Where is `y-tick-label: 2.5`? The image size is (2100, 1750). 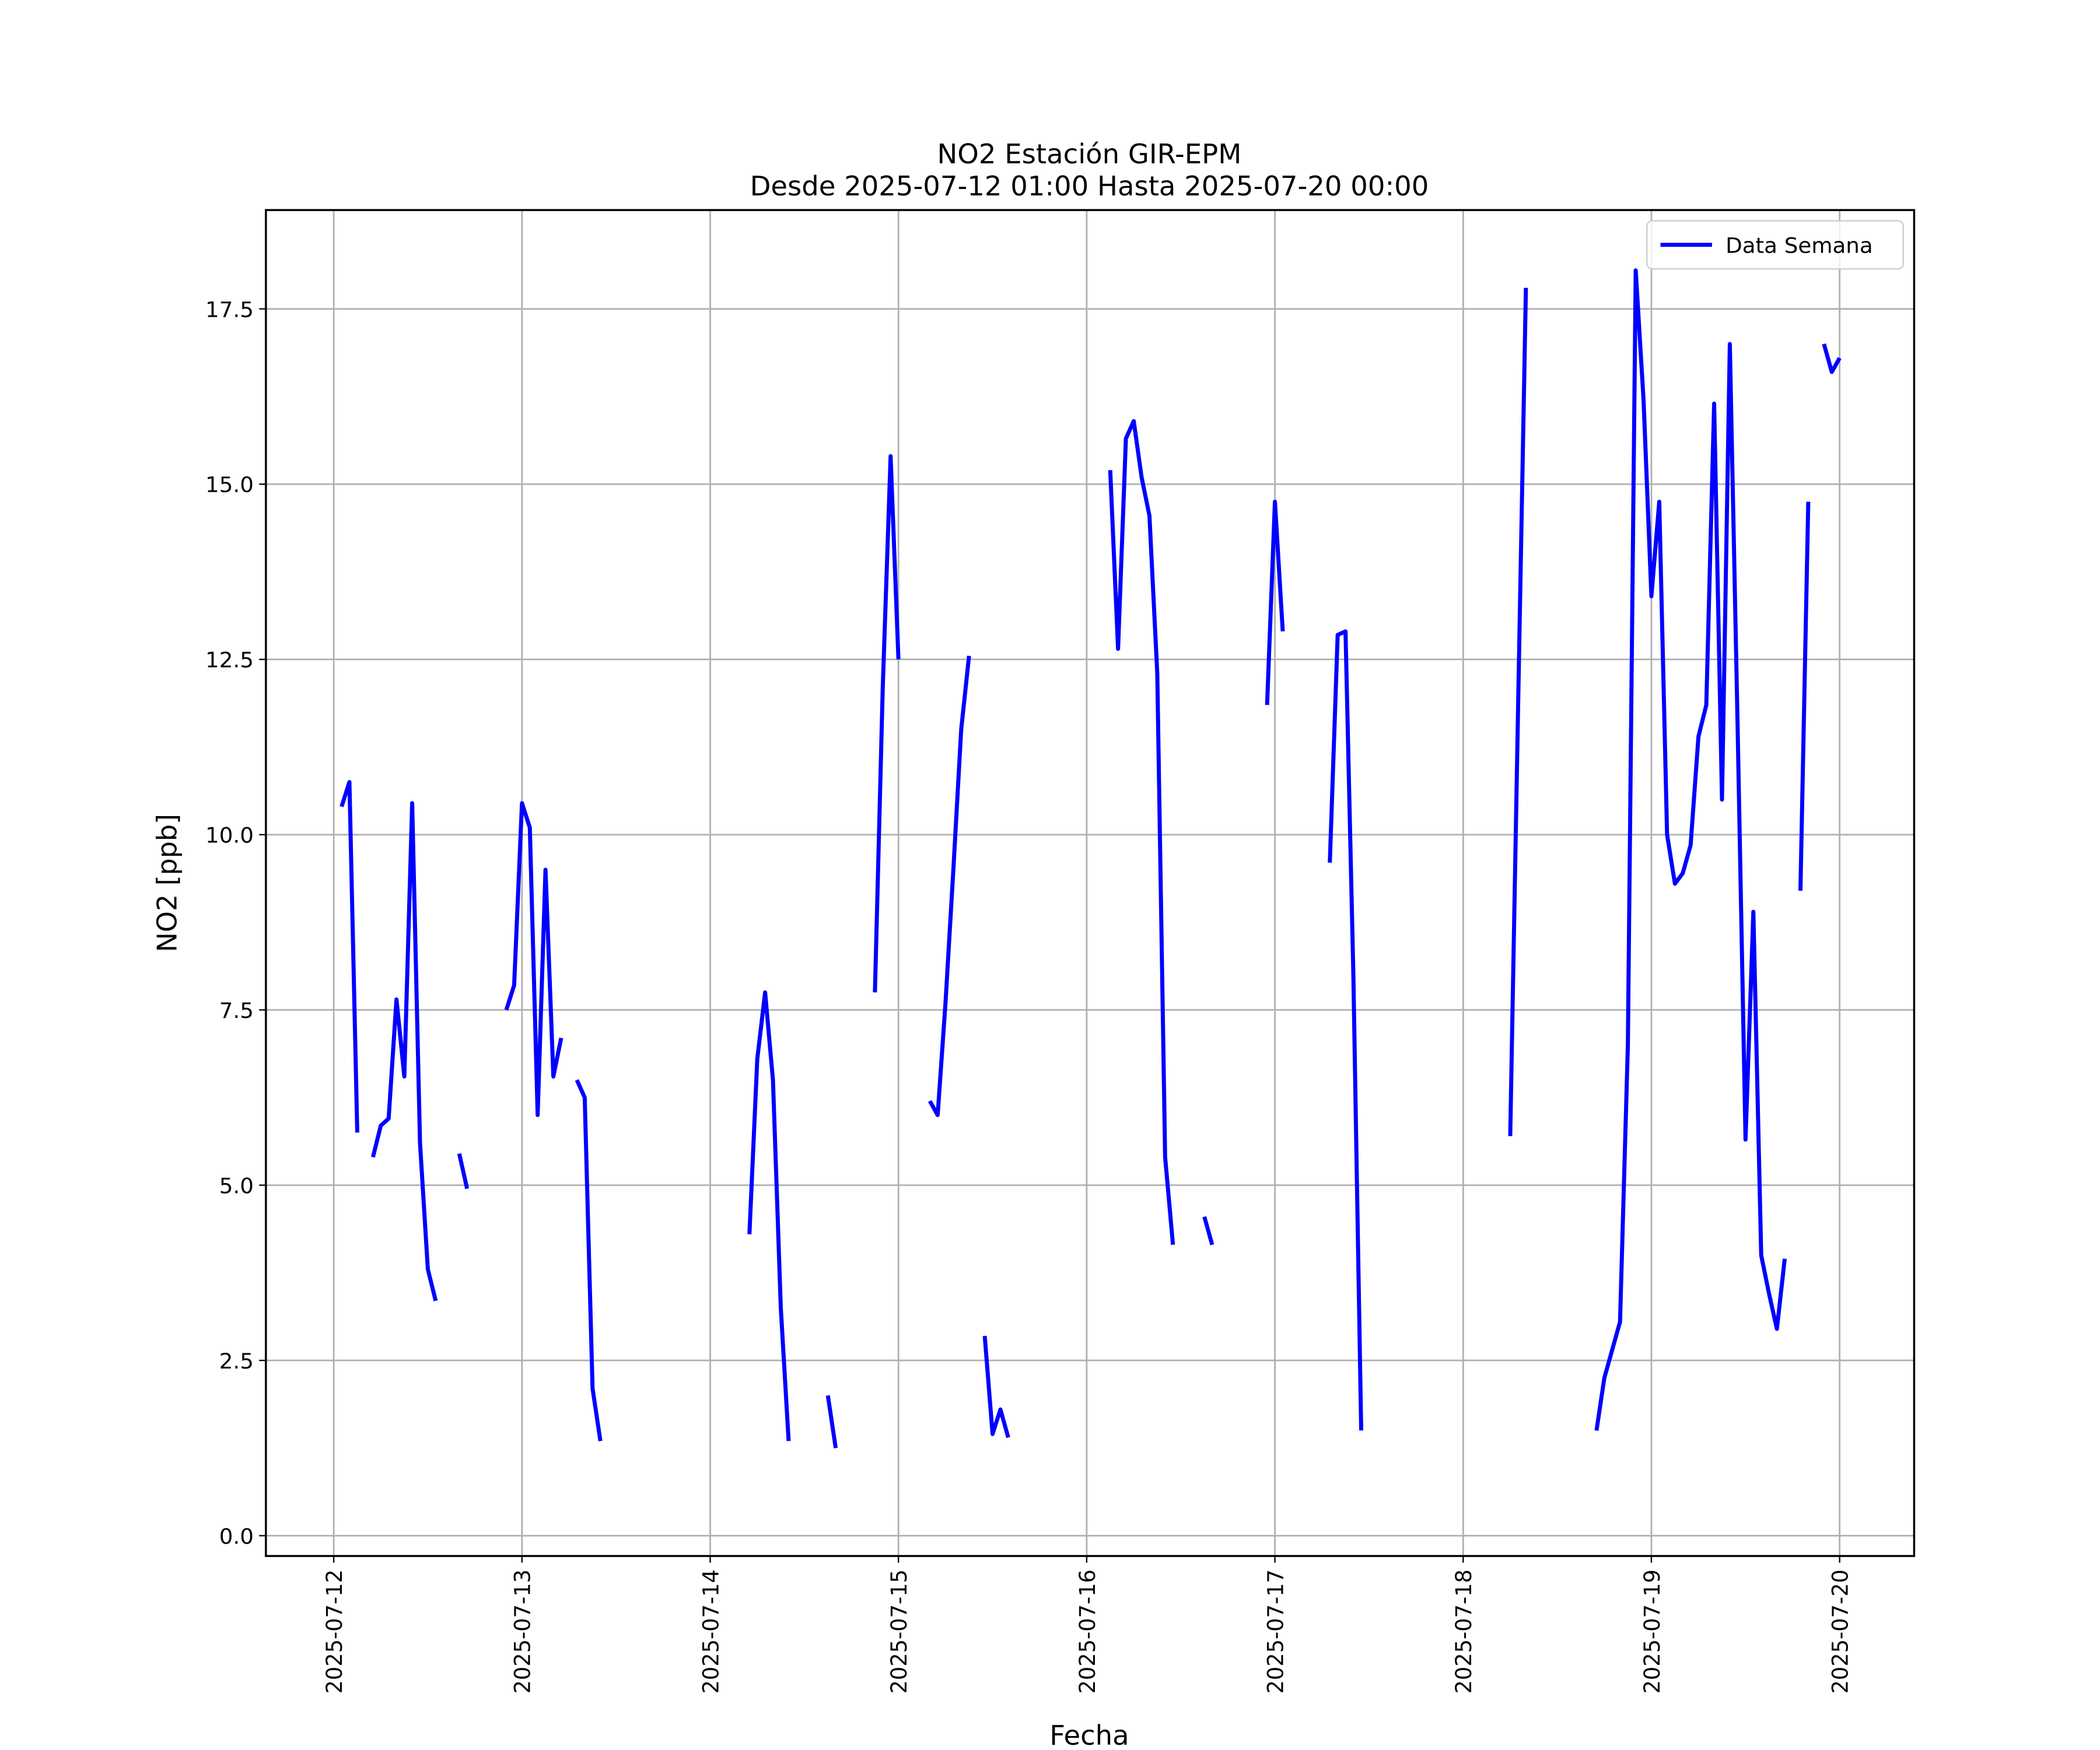 y-tick-label: 2.5 is located at coordinates (236, 1361).